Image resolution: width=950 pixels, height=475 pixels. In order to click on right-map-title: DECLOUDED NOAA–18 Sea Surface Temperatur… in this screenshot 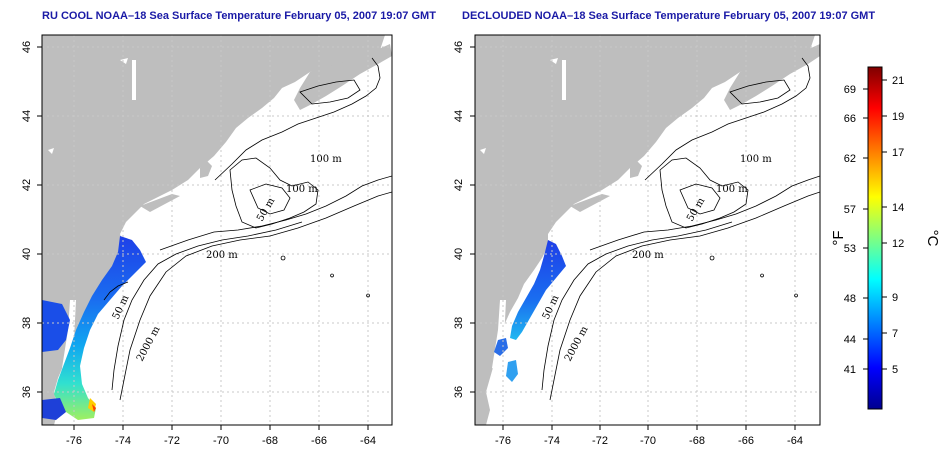, I will do `click(669, 16)`.